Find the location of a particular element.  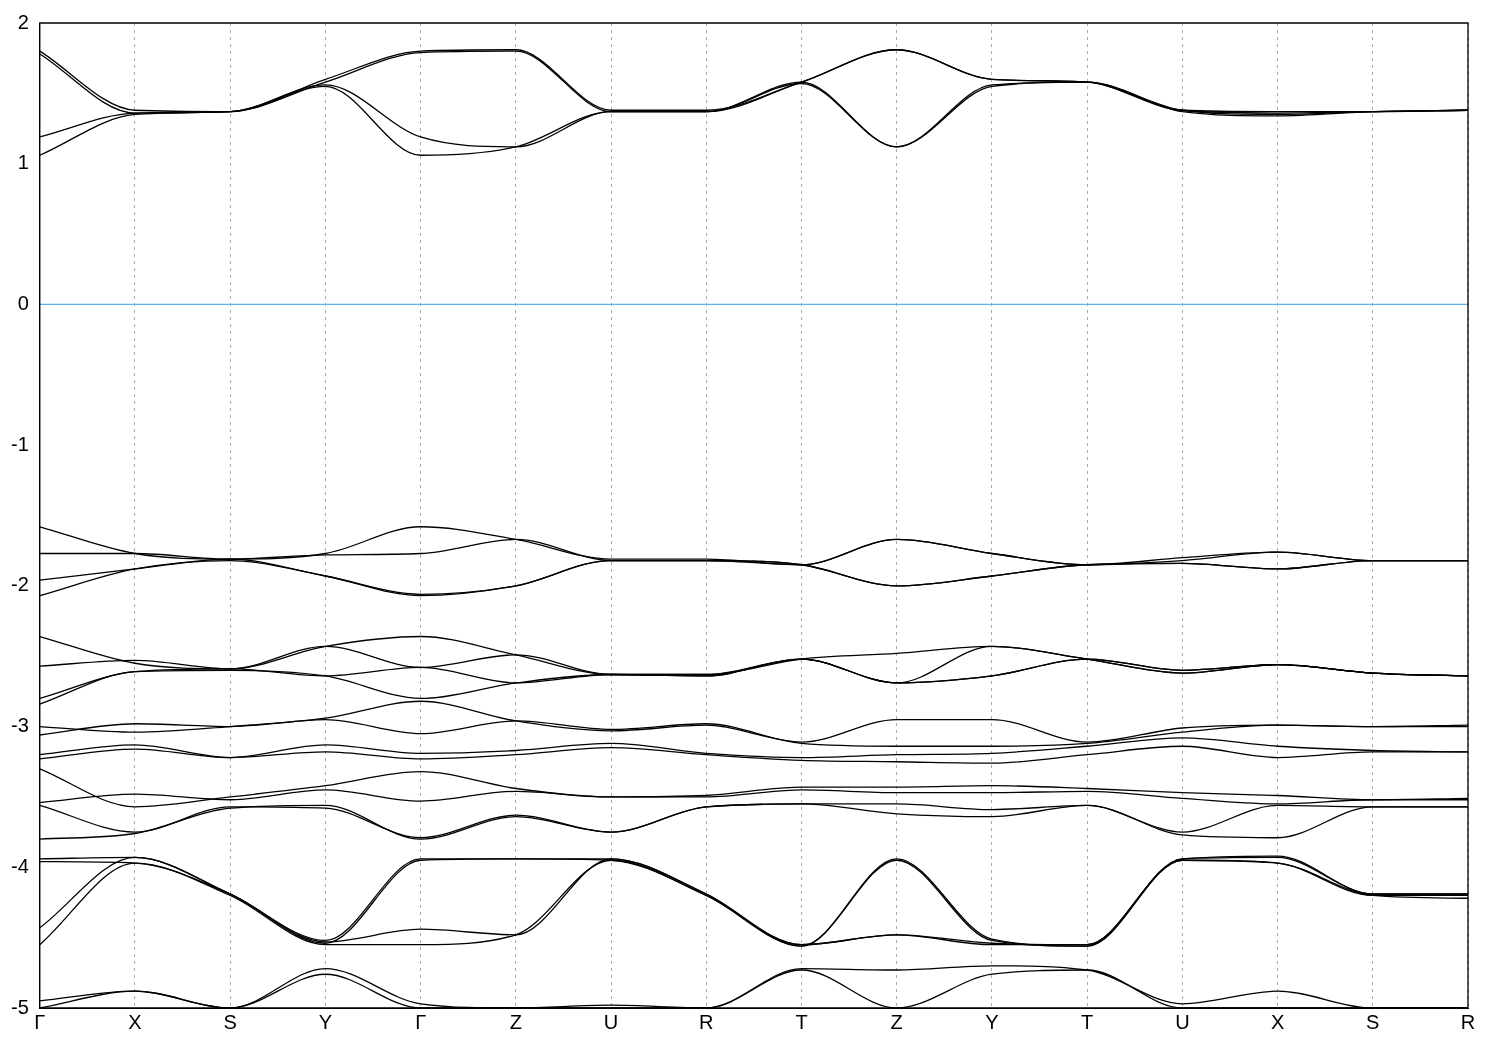

y-tick-label: -5 is located at coordinates (19, 1006).